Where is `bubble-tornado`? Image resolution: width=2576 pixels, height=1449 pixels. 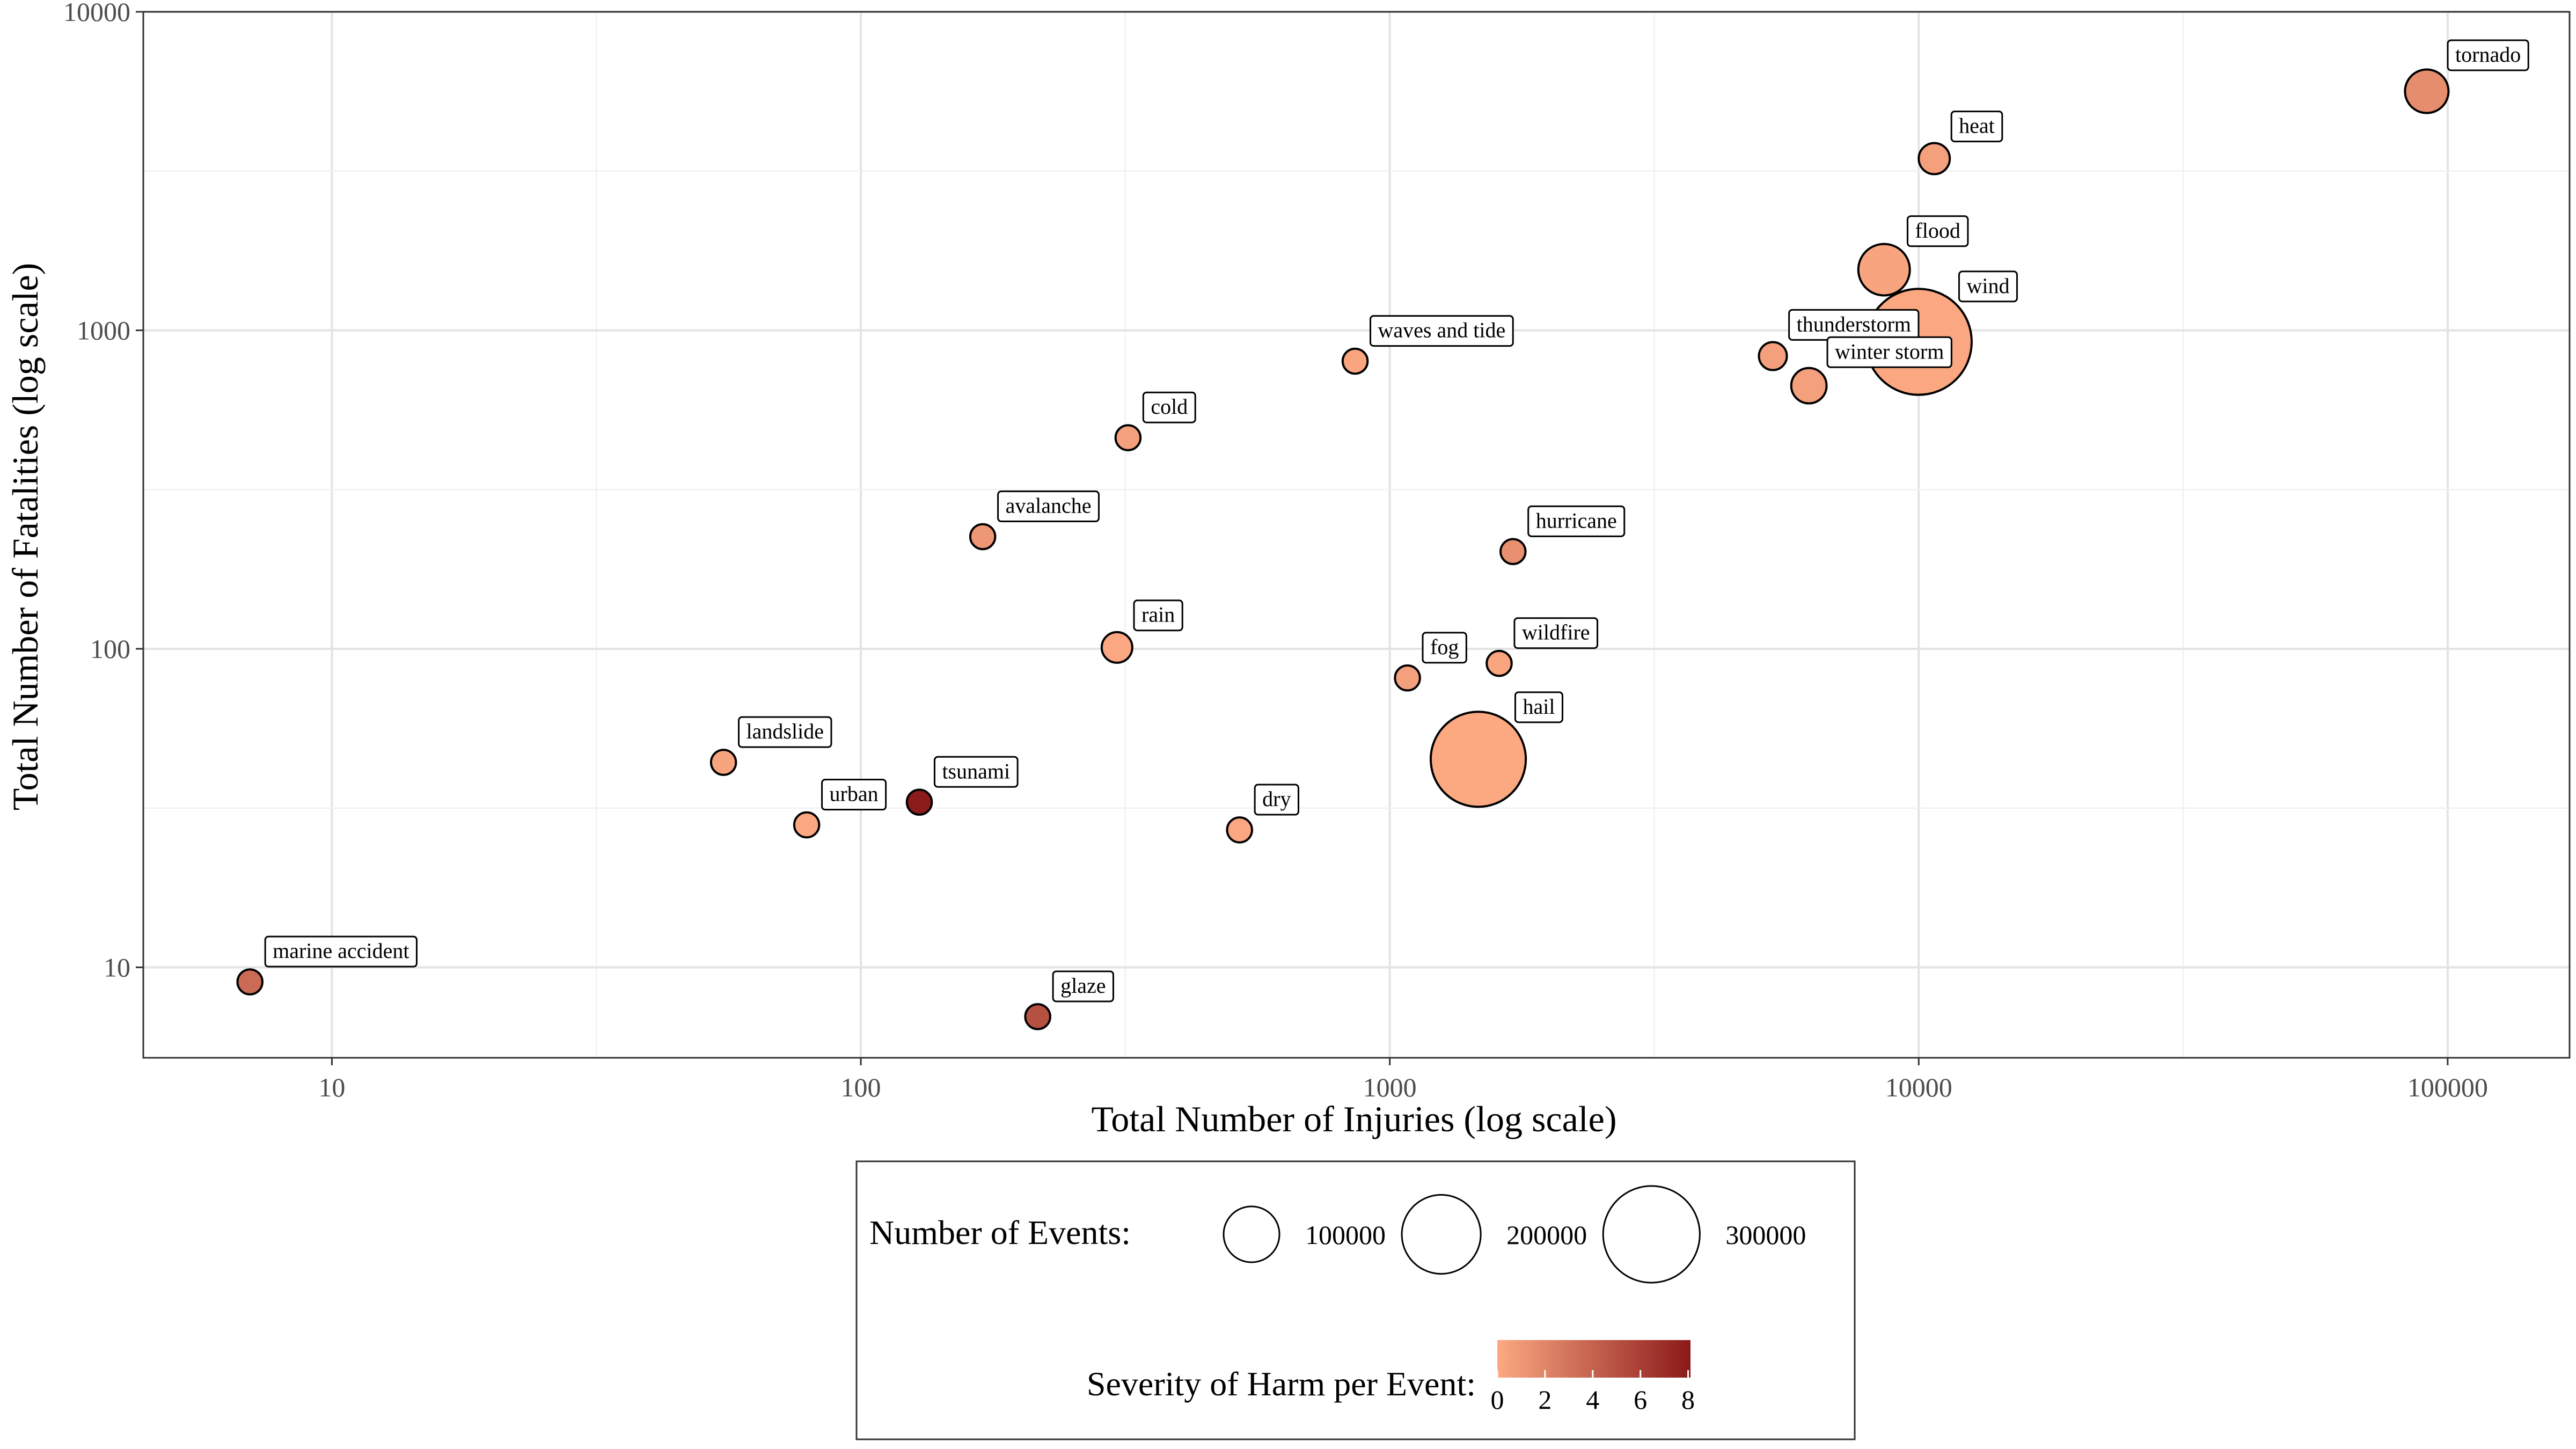 bubble-tornado is located at coordinates (2427, 91).